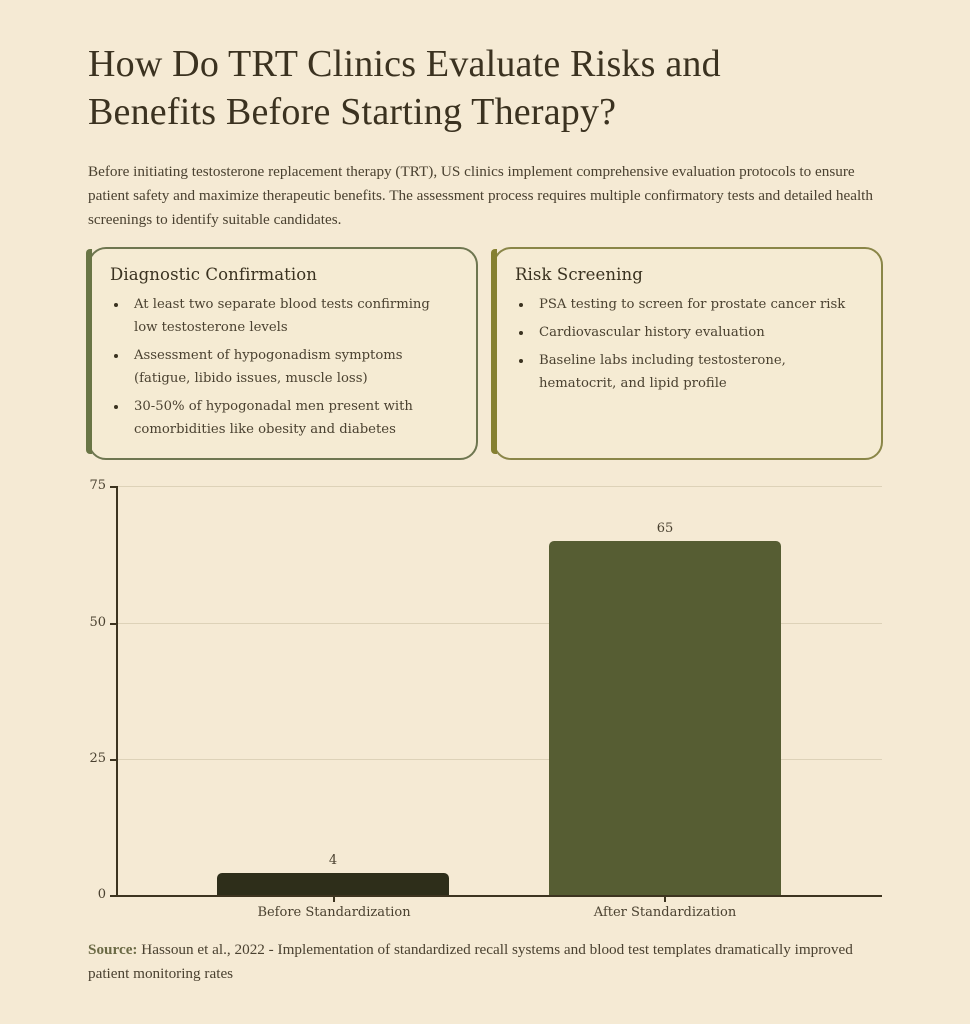 The image size is (970, 1024). What do you see at coordinates (113, 949) in the screenshot?
I see `source-label: Source:` at bounding box center [113, 949].